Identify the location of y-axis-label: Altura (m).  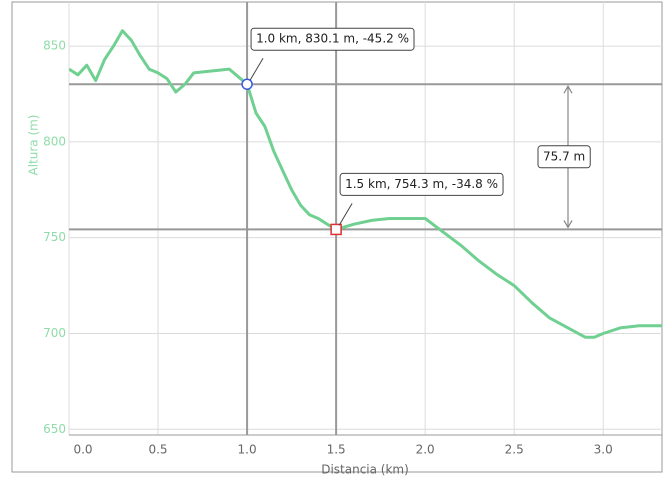
(34, 144).